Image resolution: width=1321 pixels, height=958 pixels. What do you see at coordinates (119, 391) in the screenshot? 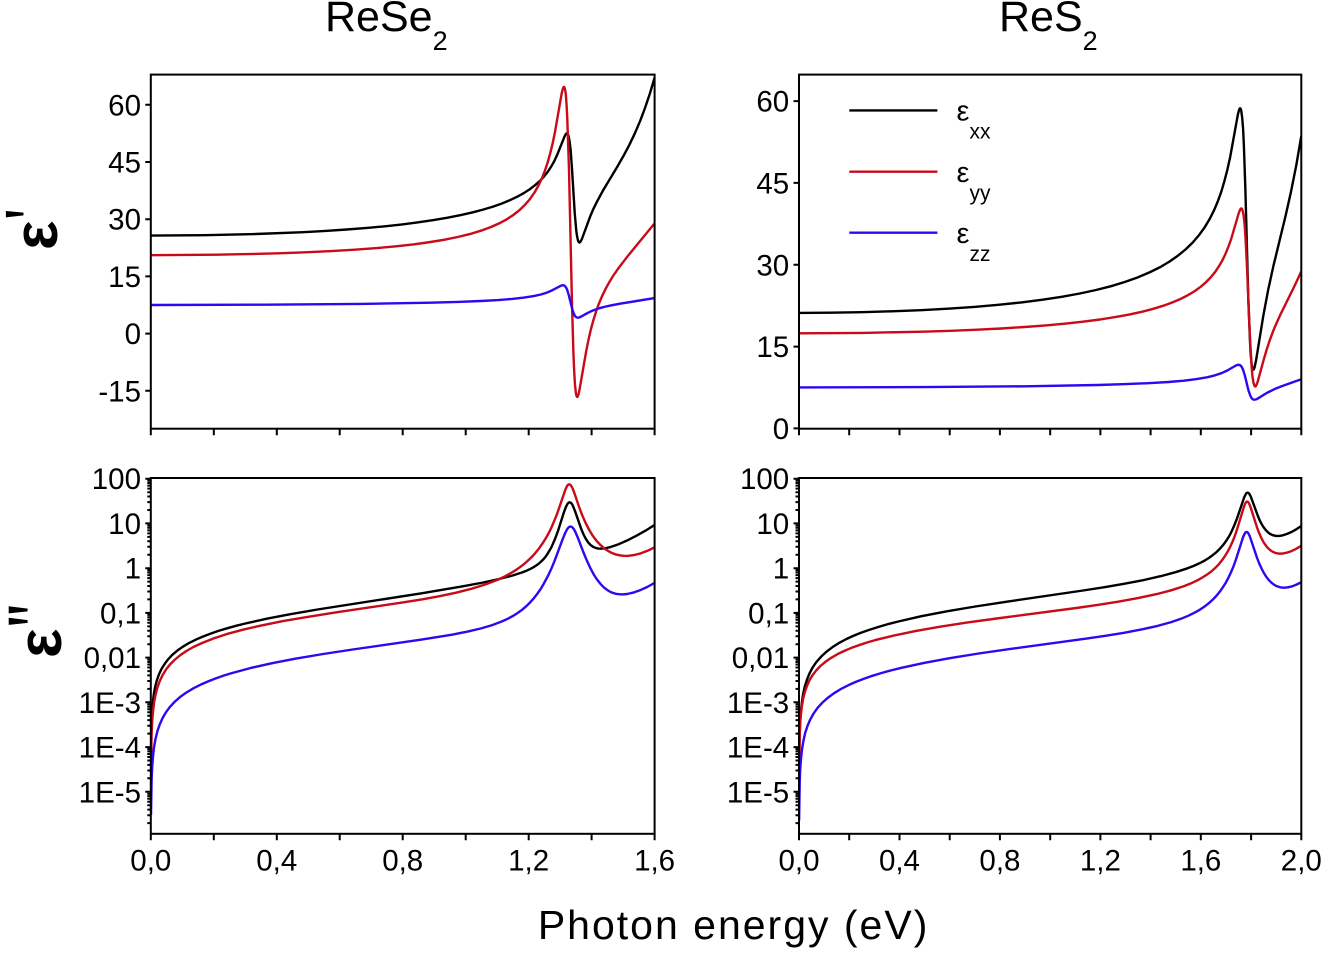
I see `svg-text: -15` at bounding box center [119, 391].